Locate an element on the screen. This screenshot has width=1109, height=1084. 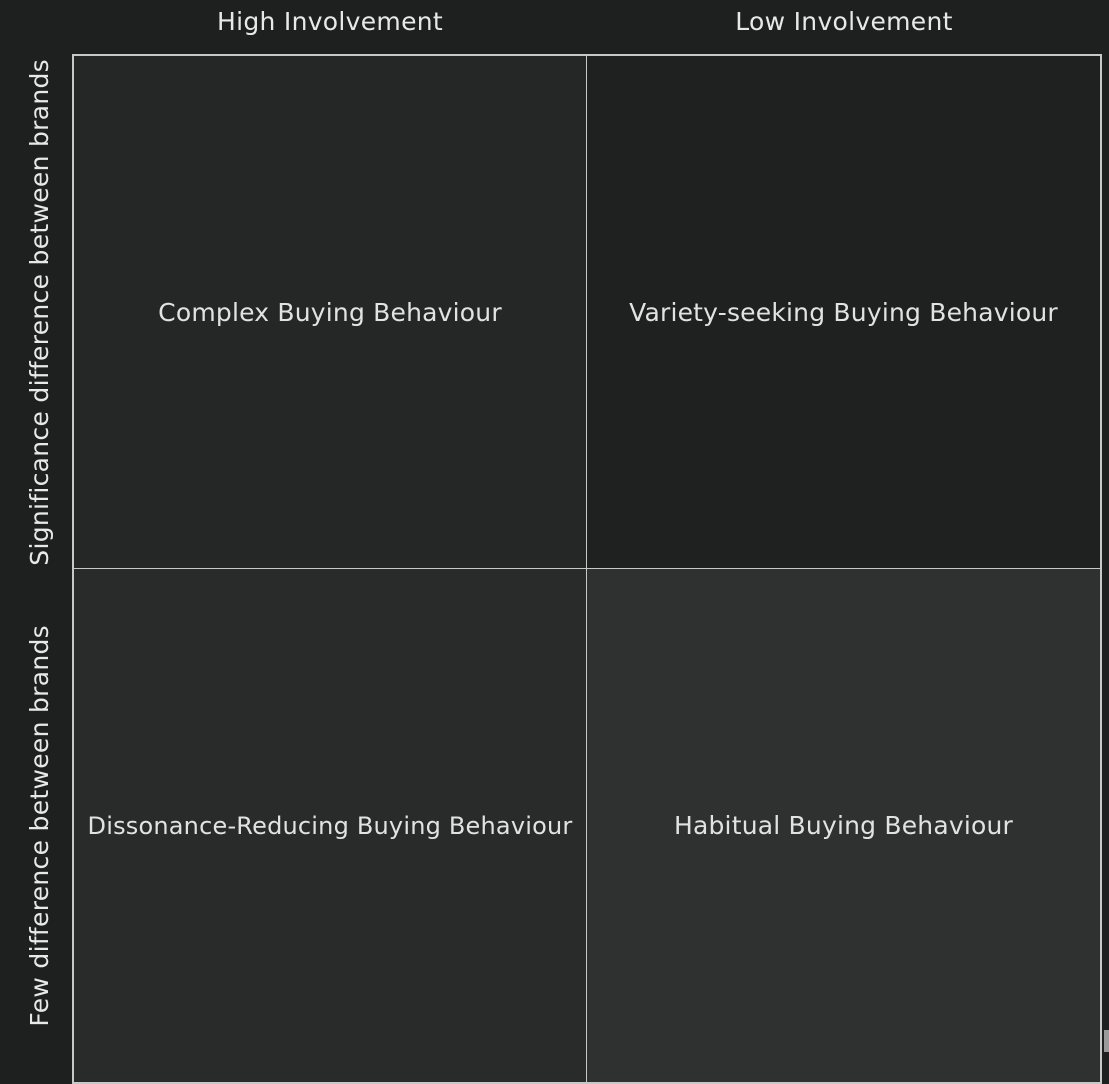
cell-variety-label: Variety-seeking Buying Behaviour is located at coordinates (843, 312).